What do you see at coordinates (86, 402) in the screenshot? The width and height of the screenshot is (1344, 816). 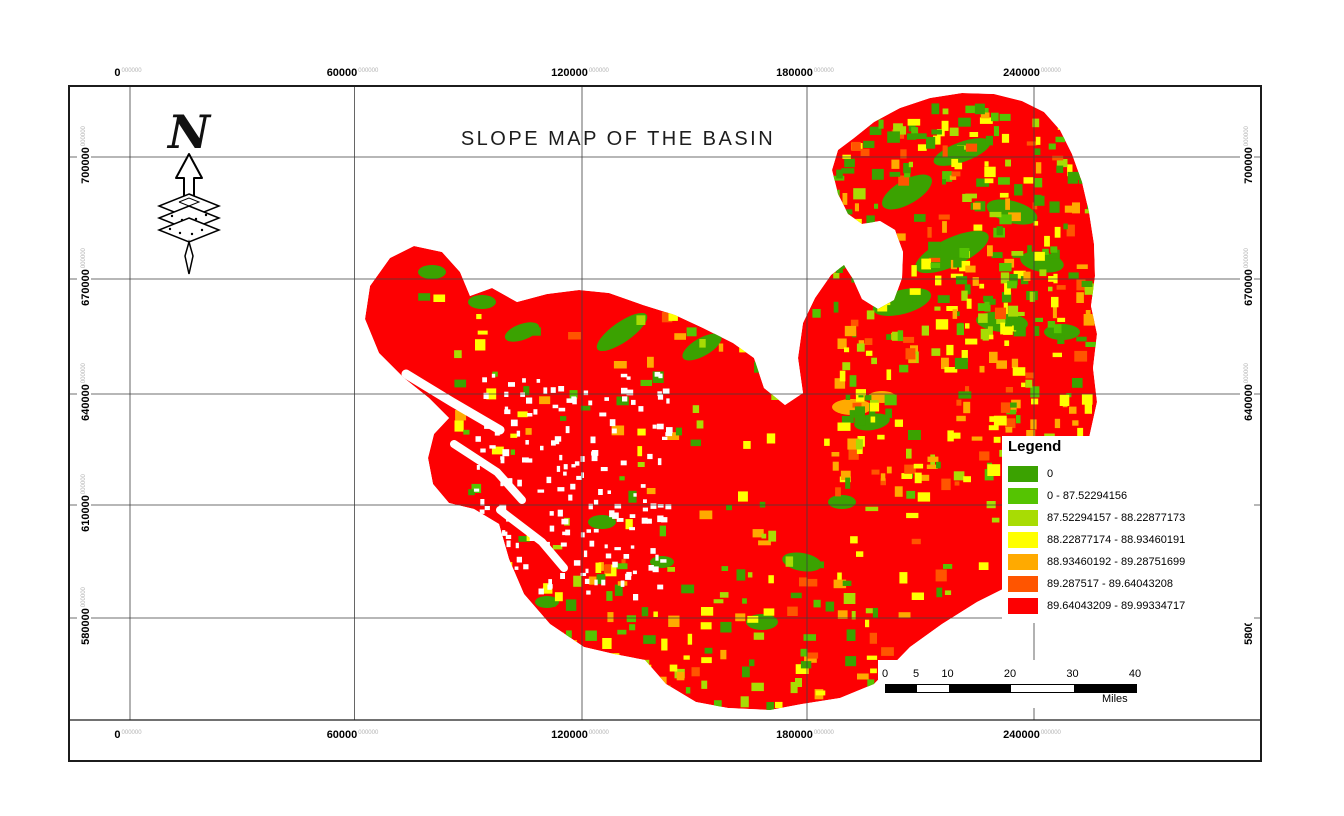 I see `axis-label-value: 640000` at bounding box center [86, 402].